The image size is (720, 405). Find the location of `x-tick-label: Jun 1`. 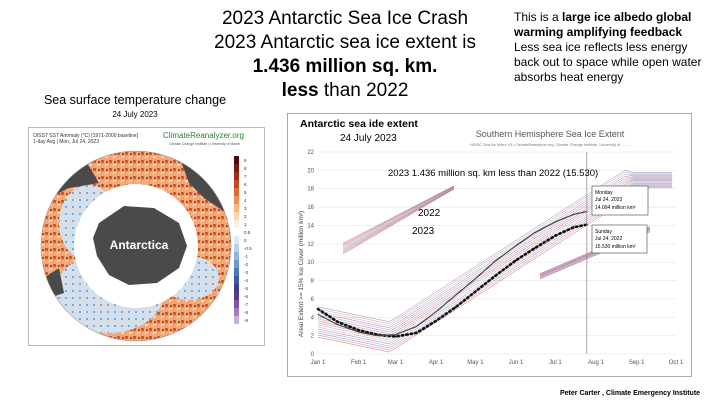

x-tick-label: Jun 1 is located at coordinates (516, 363).